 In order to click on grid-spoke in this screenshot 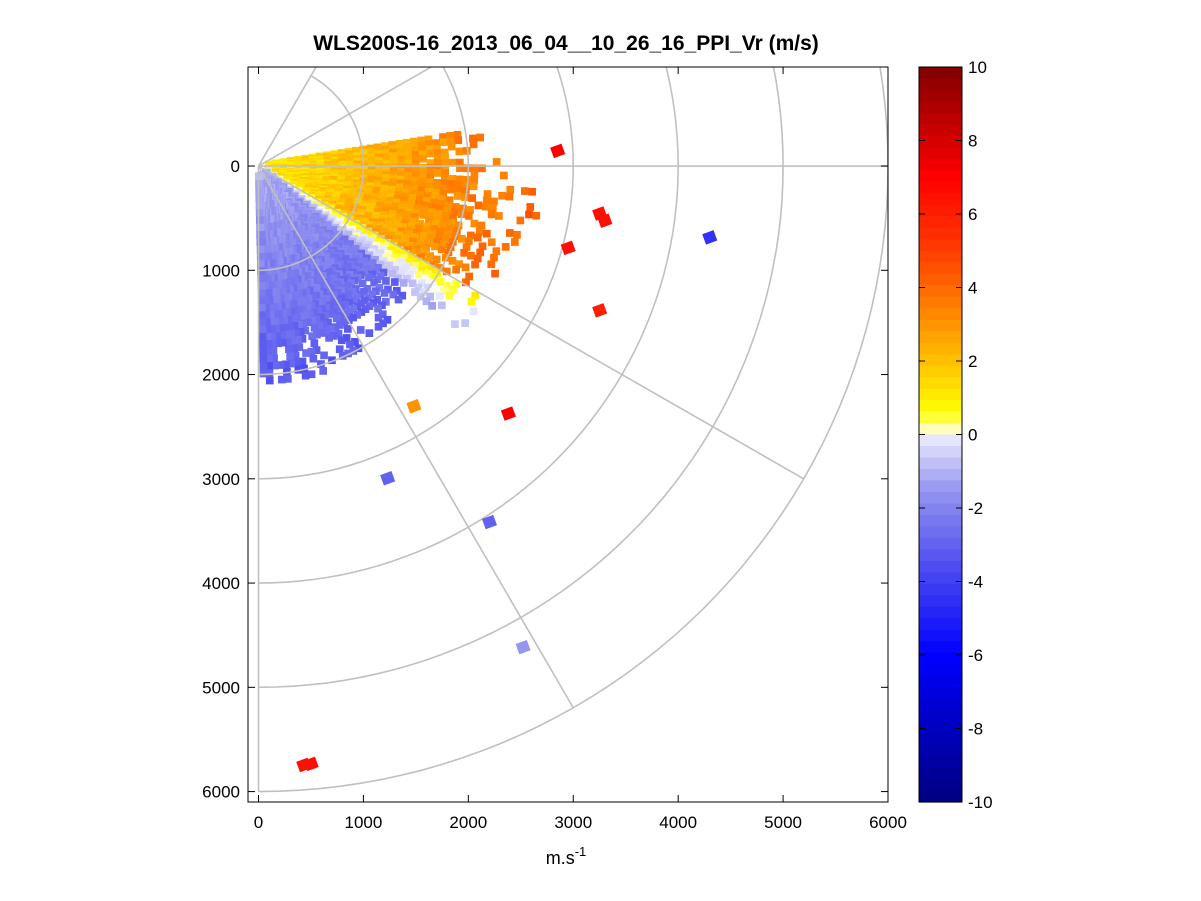, I will do `click(345, 117)`.